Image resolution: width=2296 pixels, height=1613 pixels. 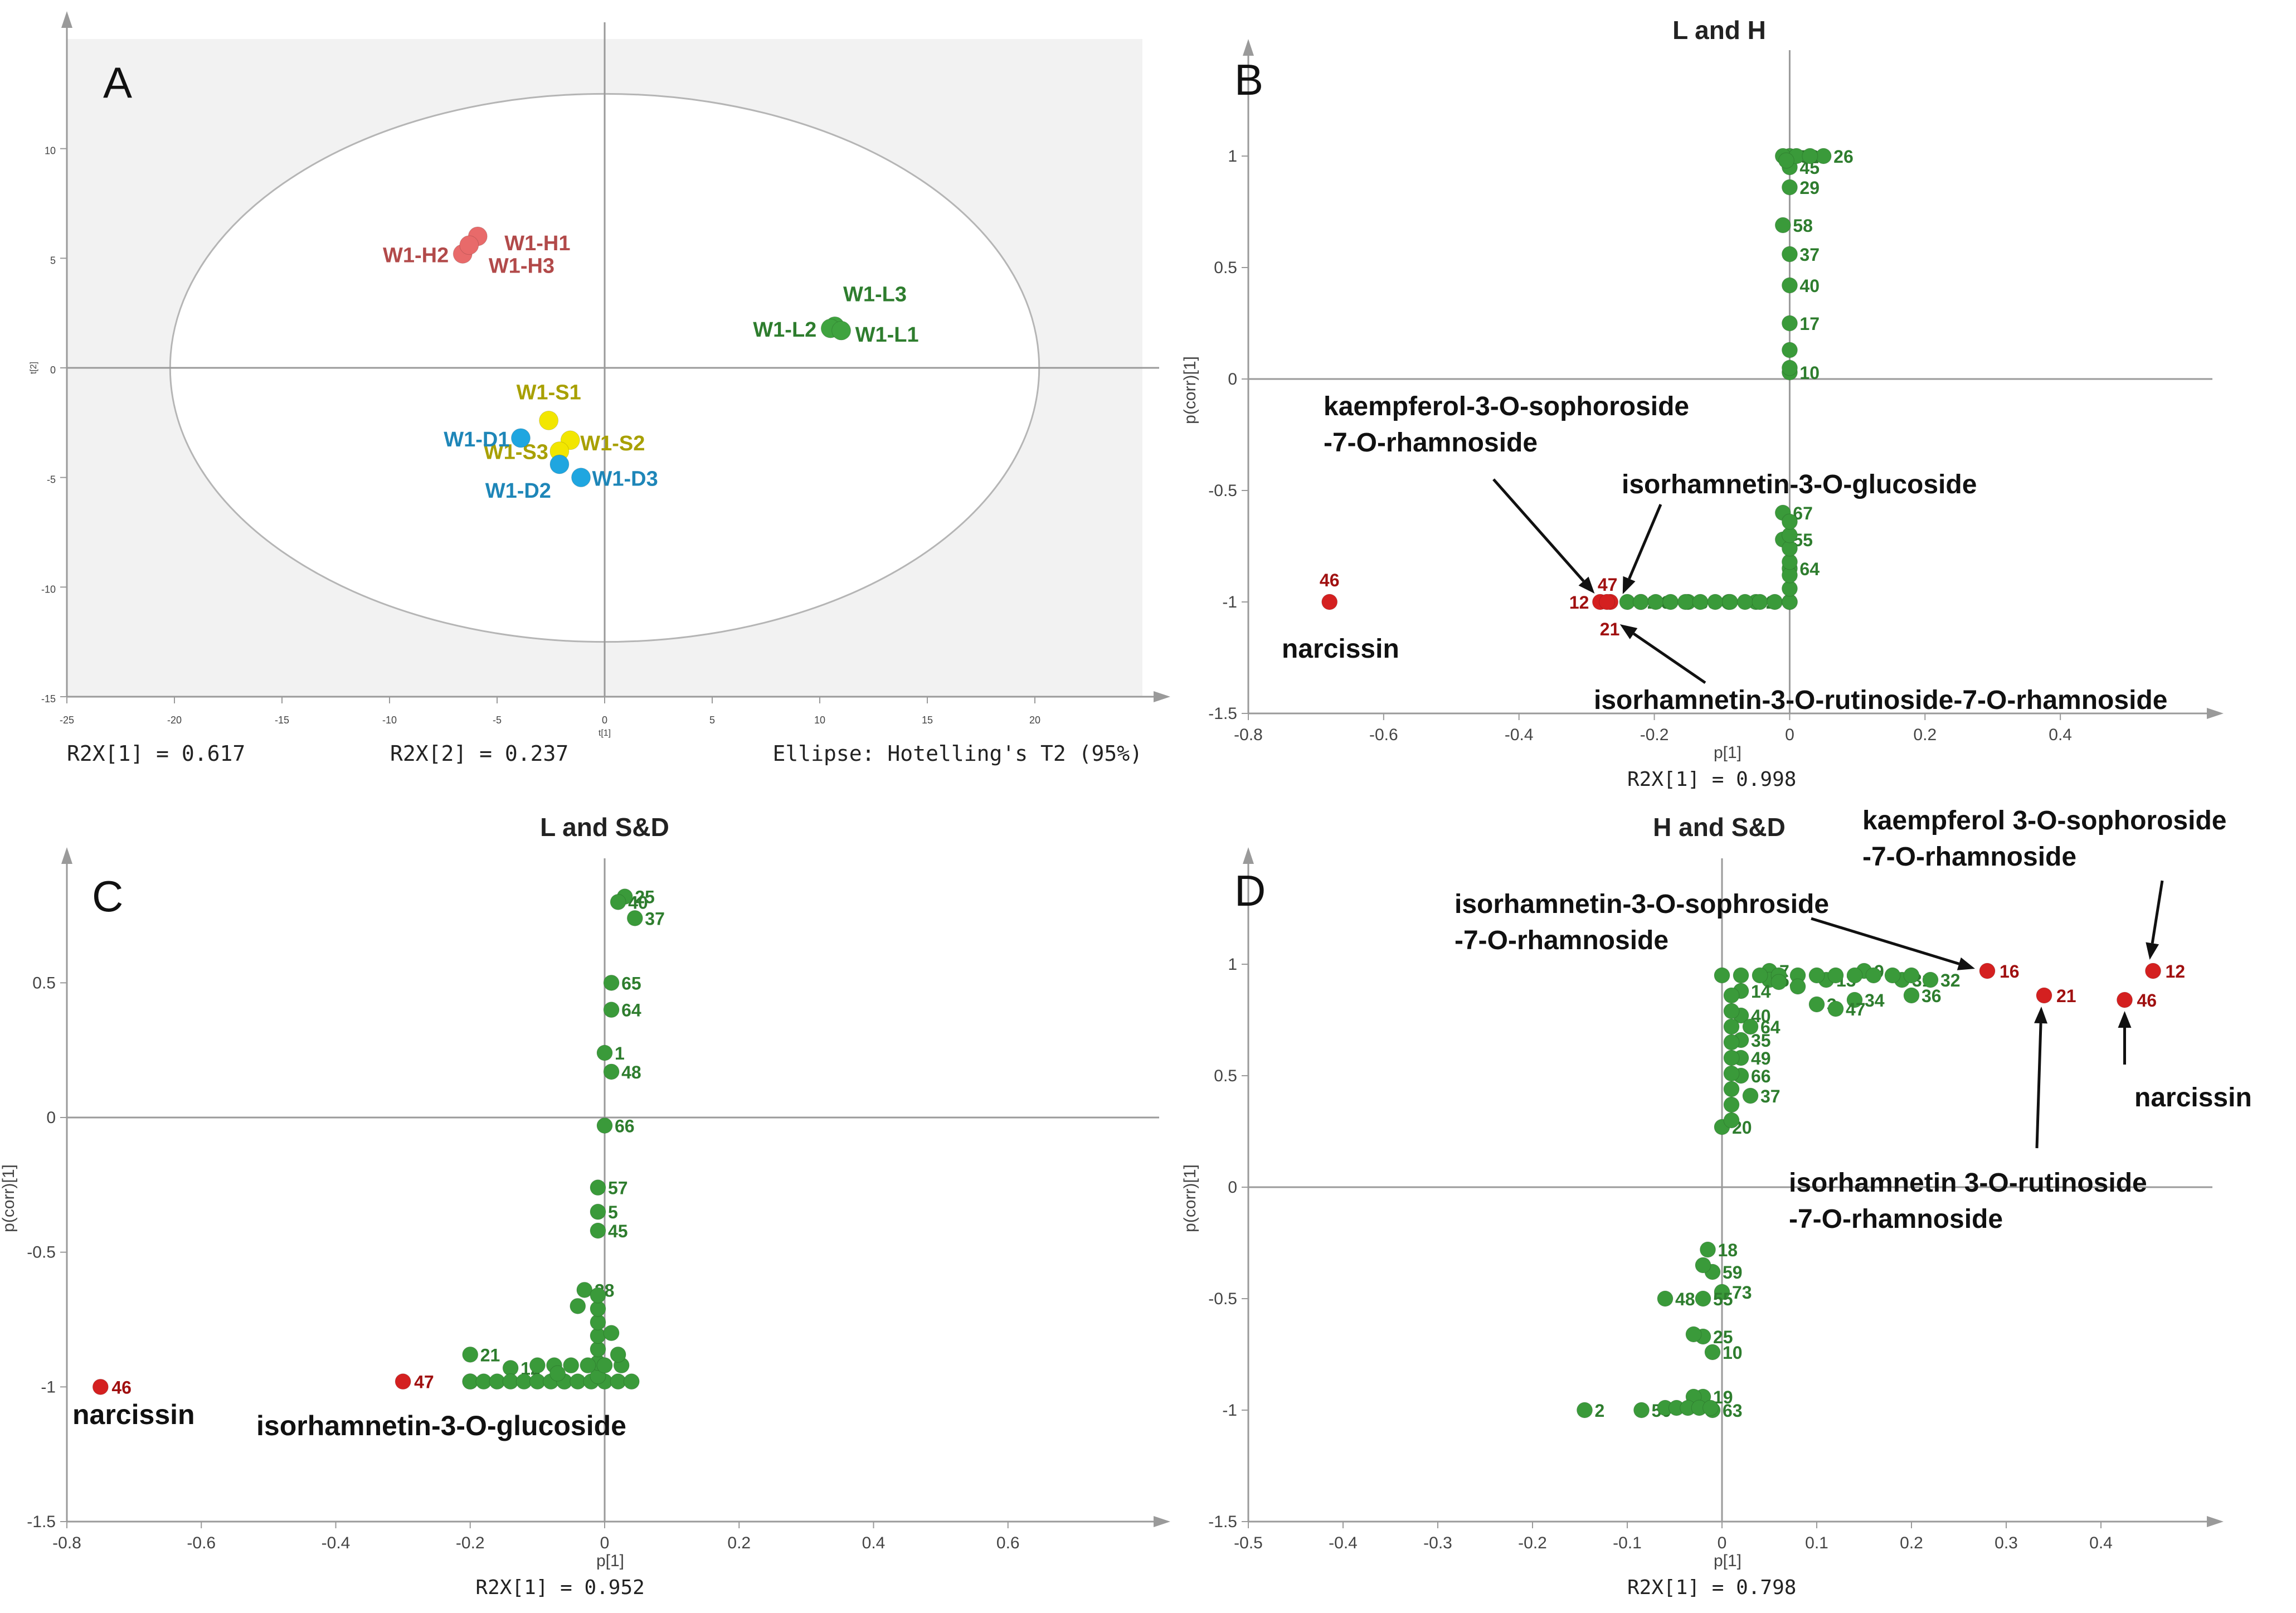 I want to click on x-tick-label: -0.2, so click(x=1655, y=735).